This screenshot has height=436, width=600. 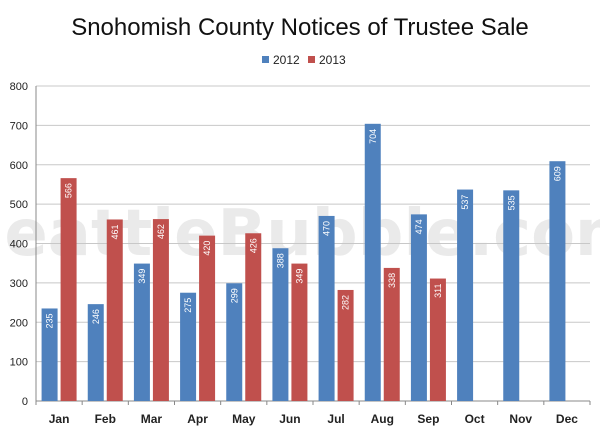 I want to click on data-label: 462, so click(x=161, y=231).